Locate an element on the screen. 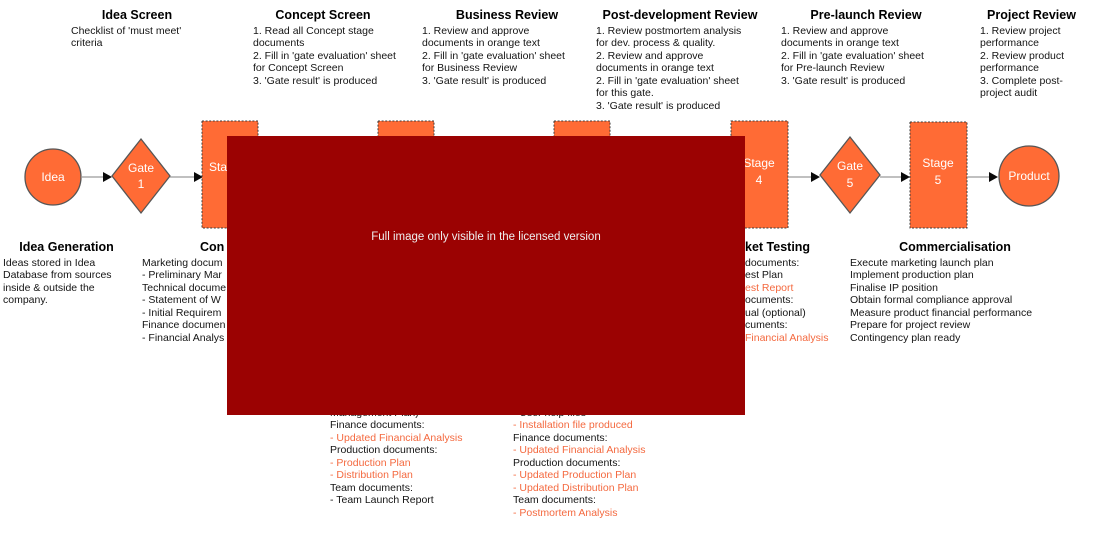 Image resolution: width=1097 pixels, height=537 pixels. section-title-project-review: Project Review is located at coordinates (1031, 15).